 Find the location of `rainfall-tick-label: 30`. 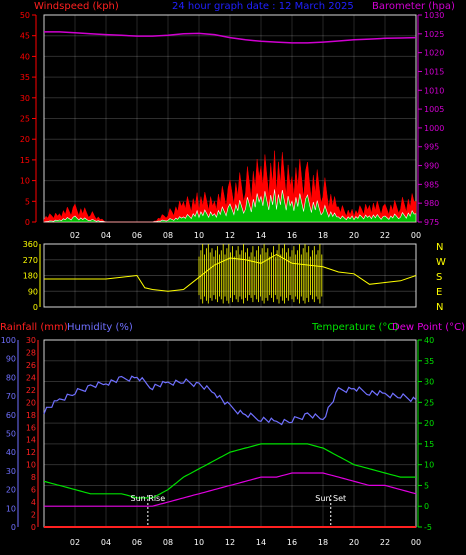

rainfall-tick-label: 30 is located at coordinates (31, 340).